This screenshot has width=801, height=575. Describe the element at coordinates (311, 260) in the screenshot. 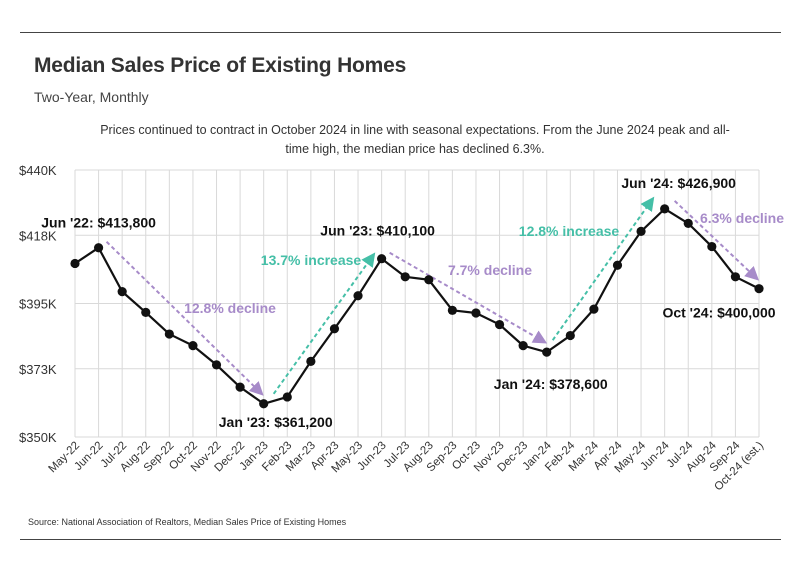

I see `trend-annotation: 13.7% increase` at that location.